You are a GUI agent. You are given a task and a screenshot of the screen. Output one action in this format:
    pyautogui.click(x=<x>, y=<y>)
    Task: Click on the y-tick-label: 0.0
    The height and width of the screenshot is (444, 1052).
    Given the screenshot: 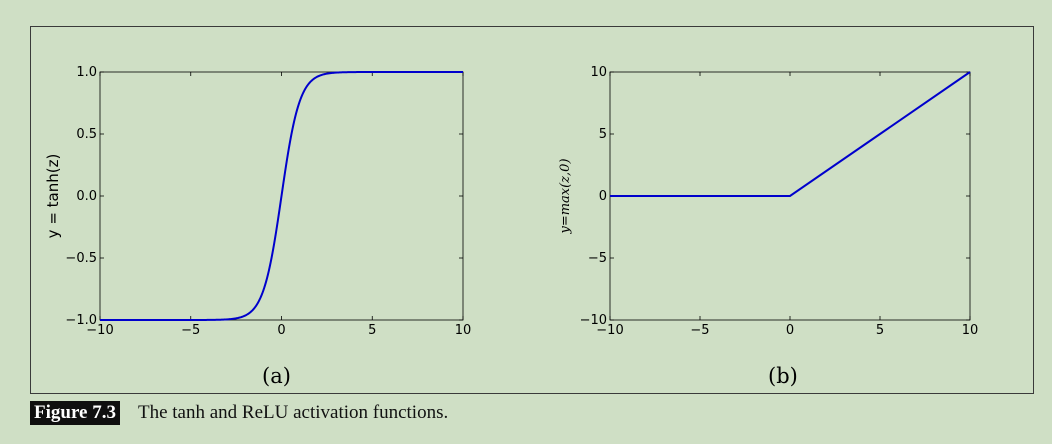 What is the action you would take?
    pyautogui.click(x=86, y=196)
    